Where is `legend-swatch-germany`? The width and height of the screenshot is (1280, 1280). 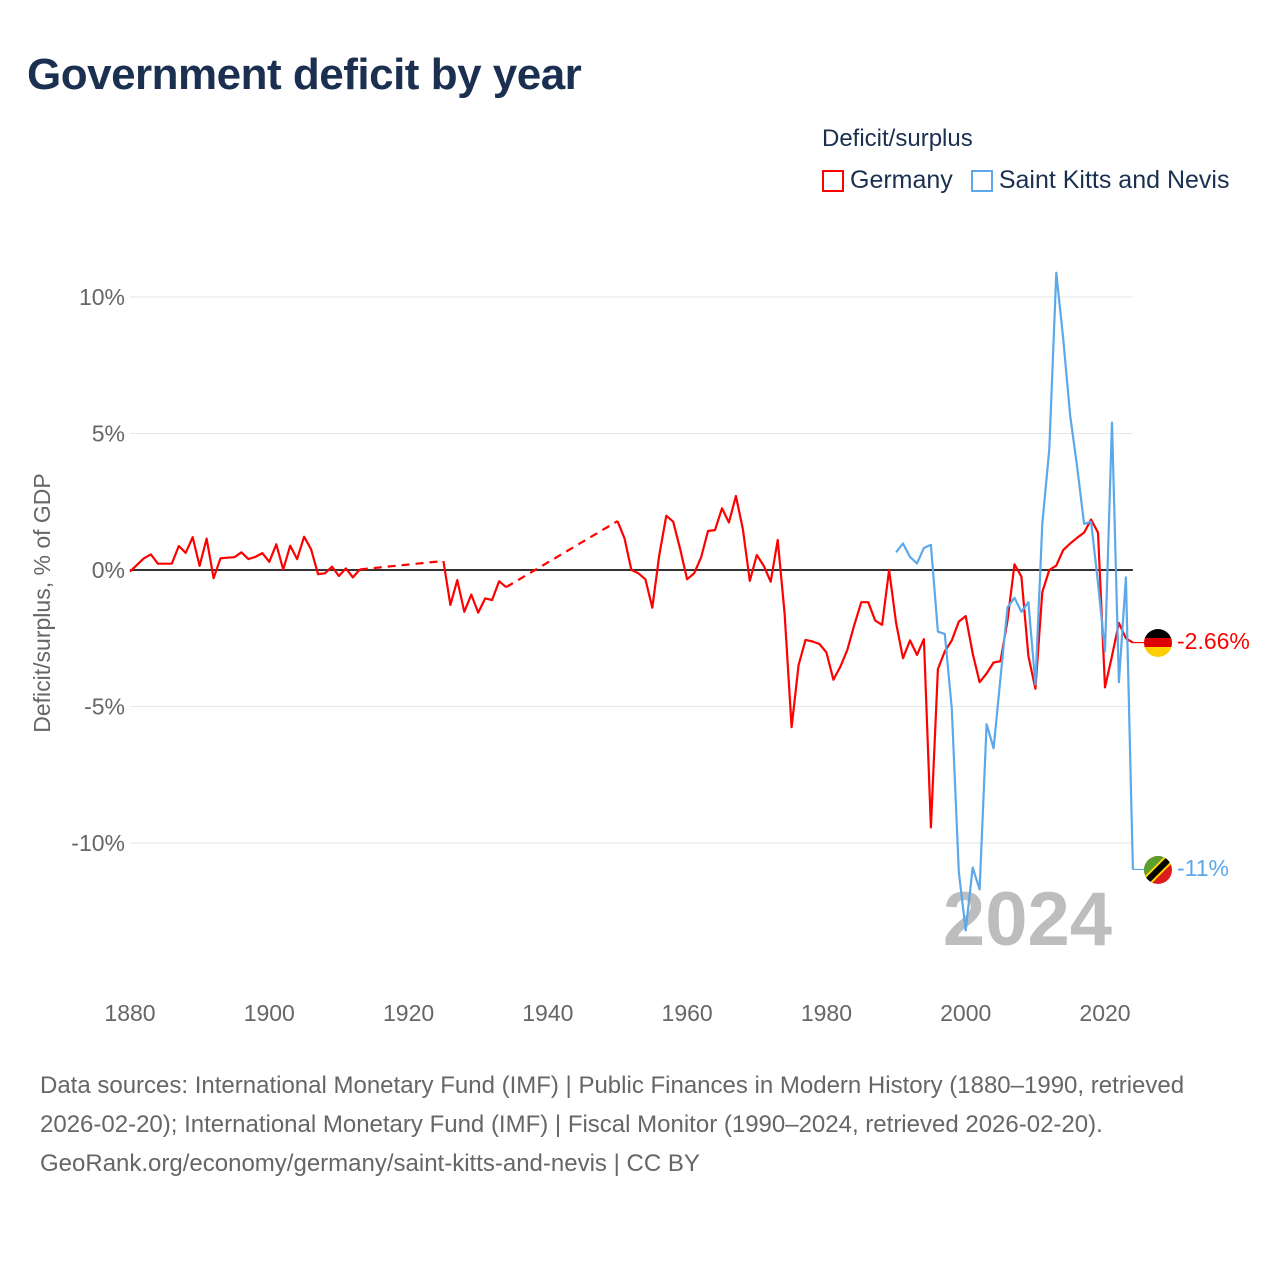 legend-swatch-germany is located at coordinates (833, 180).